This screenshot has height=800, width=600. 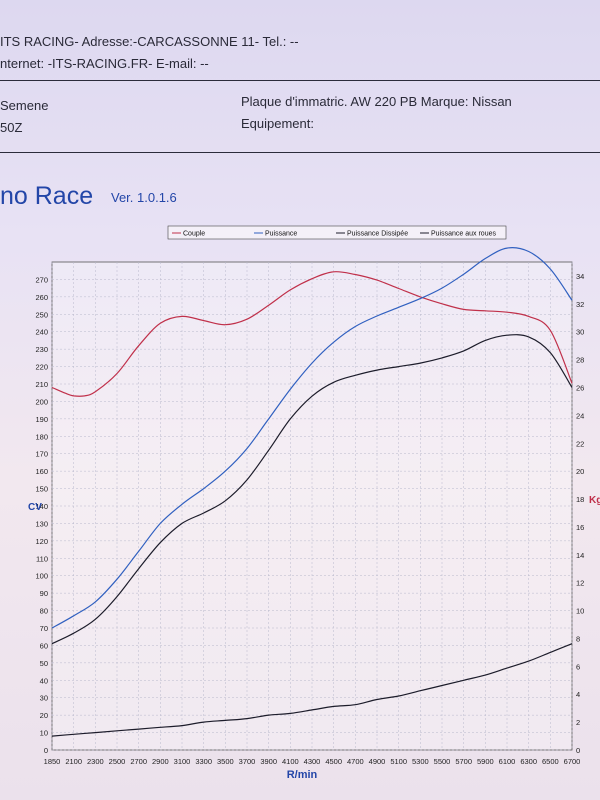 I want to click on x-tick-label: 4900, so click(x=377, y=761).